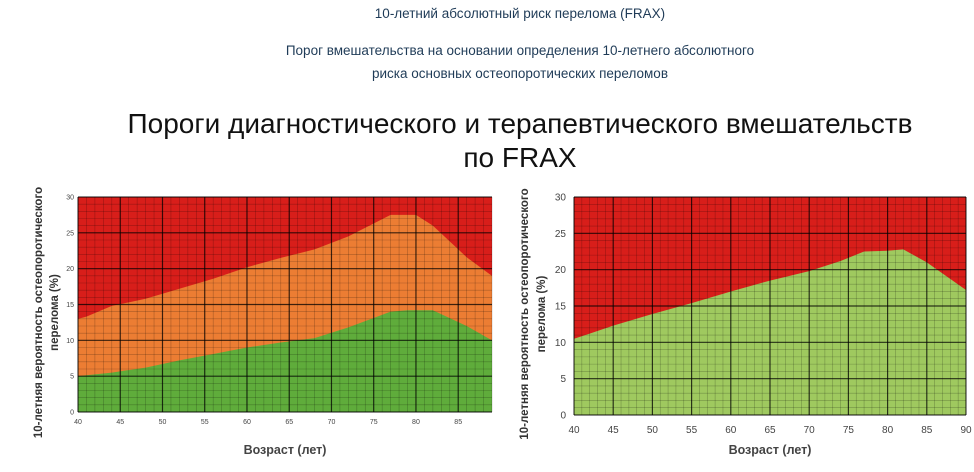 Image resolution: width=974 pixels, height=472 pixels. What do you see at coordinates (520, 157) in the screenshot?
I see `slide-title-line2: по FRAX` at bounding box center [520, 157].